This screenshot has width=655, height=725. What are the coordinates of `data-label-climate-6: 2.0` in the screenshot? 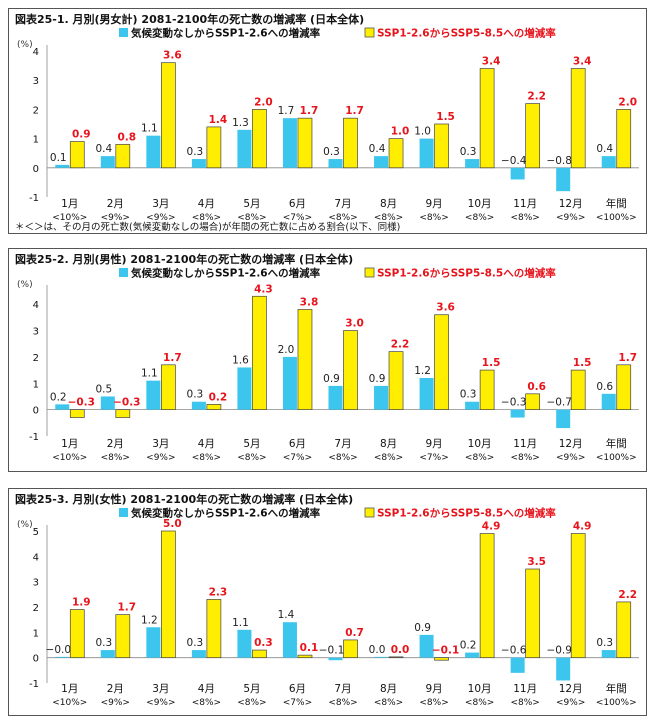 It's located at (286, 350).